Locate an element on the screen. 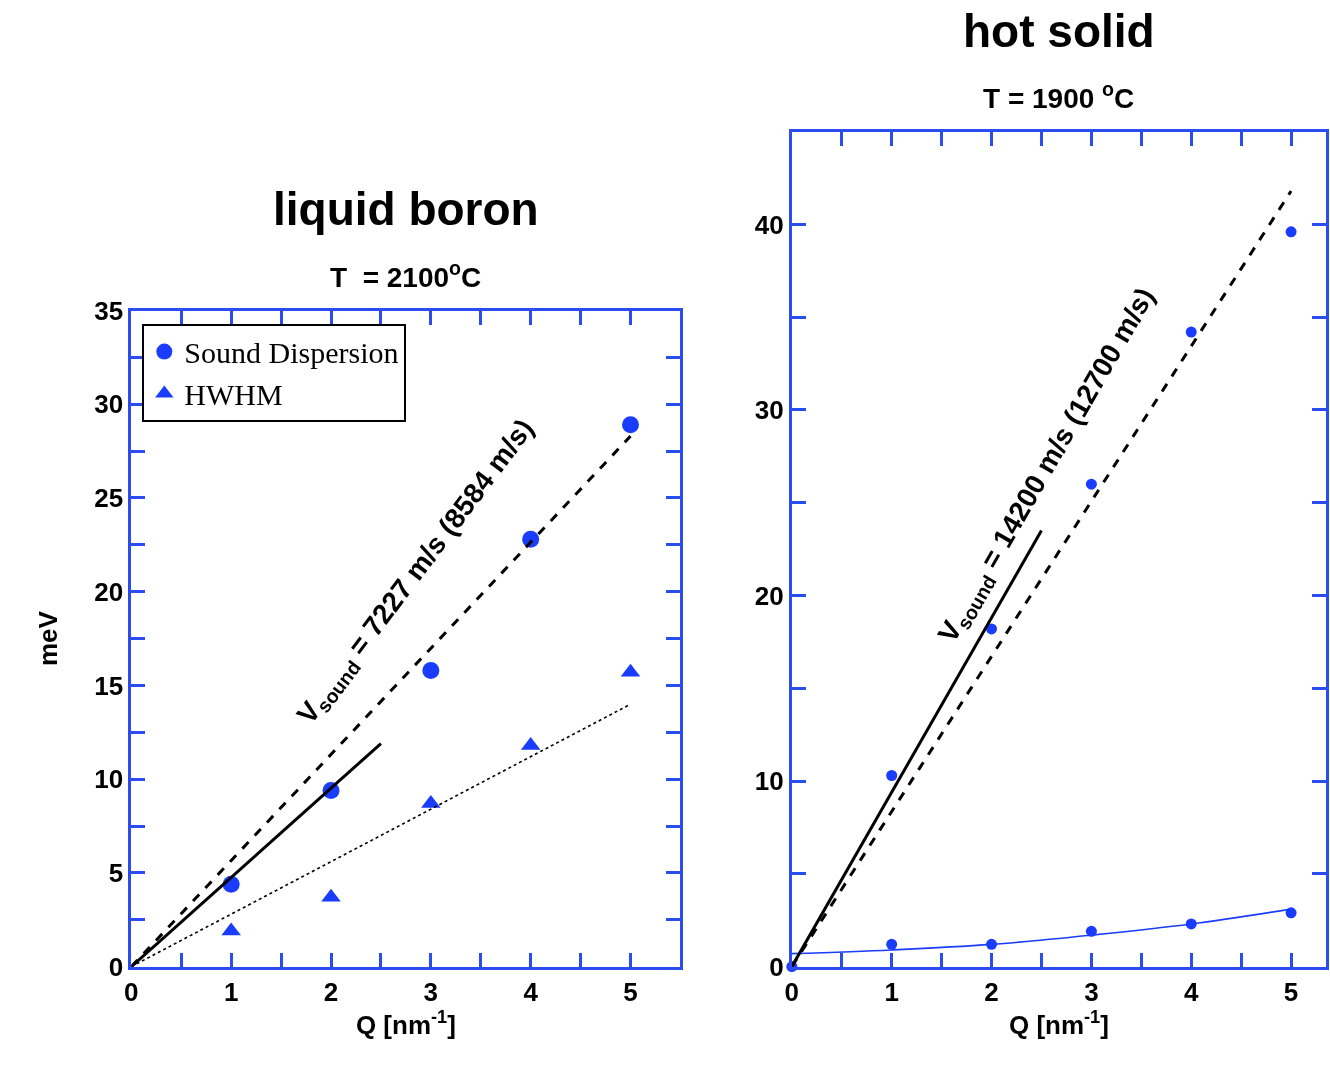 This screenshot has width=1330, height=1073. y-tick-label: 35 is located at coordinates (109, 310).